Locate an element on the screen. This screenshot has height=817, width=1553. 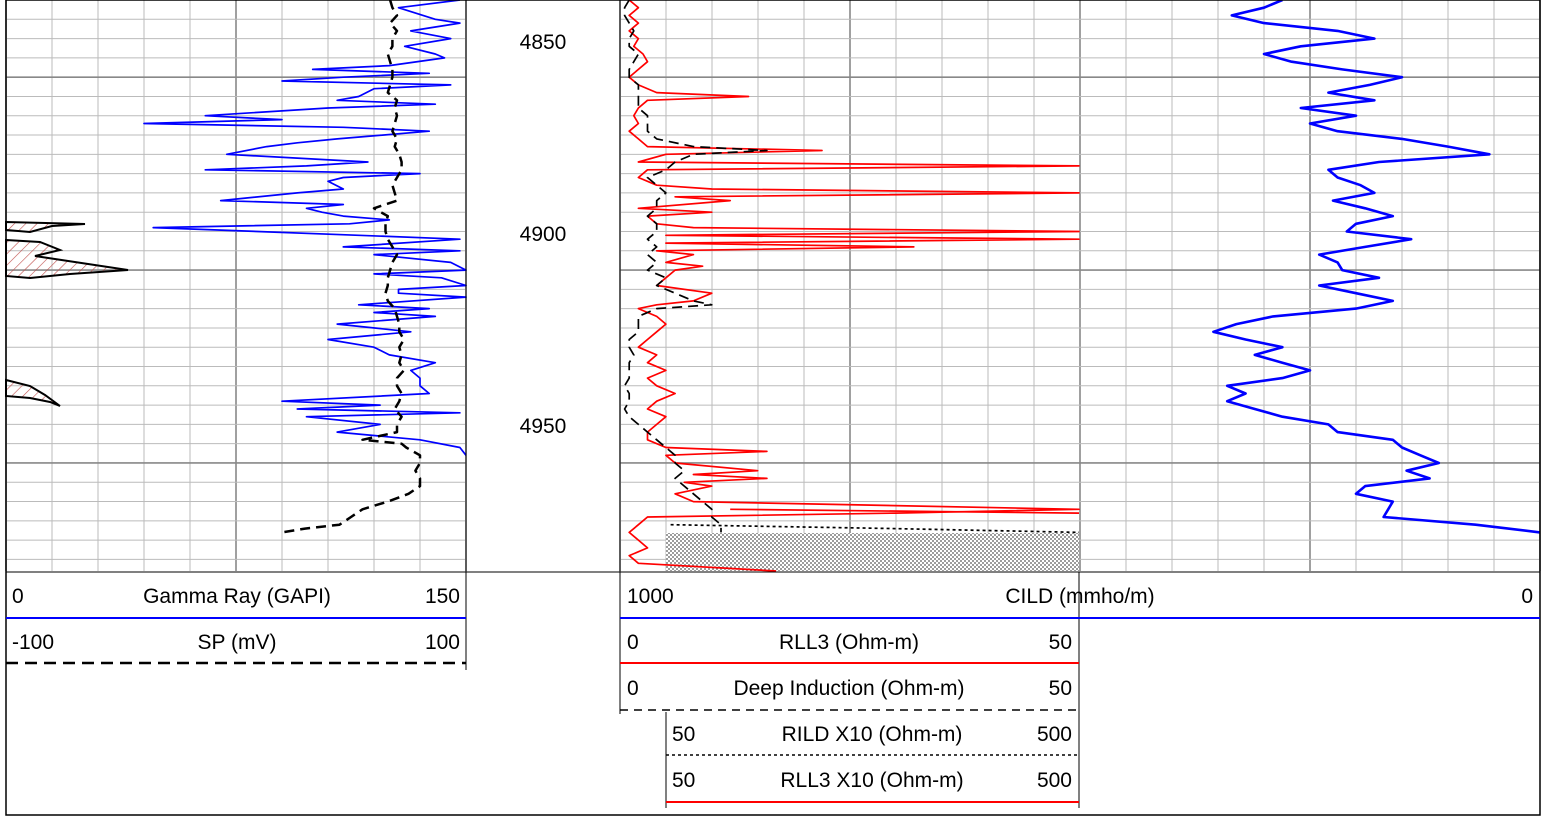
rll3-min: 0 is located at coordinates (633, 642).